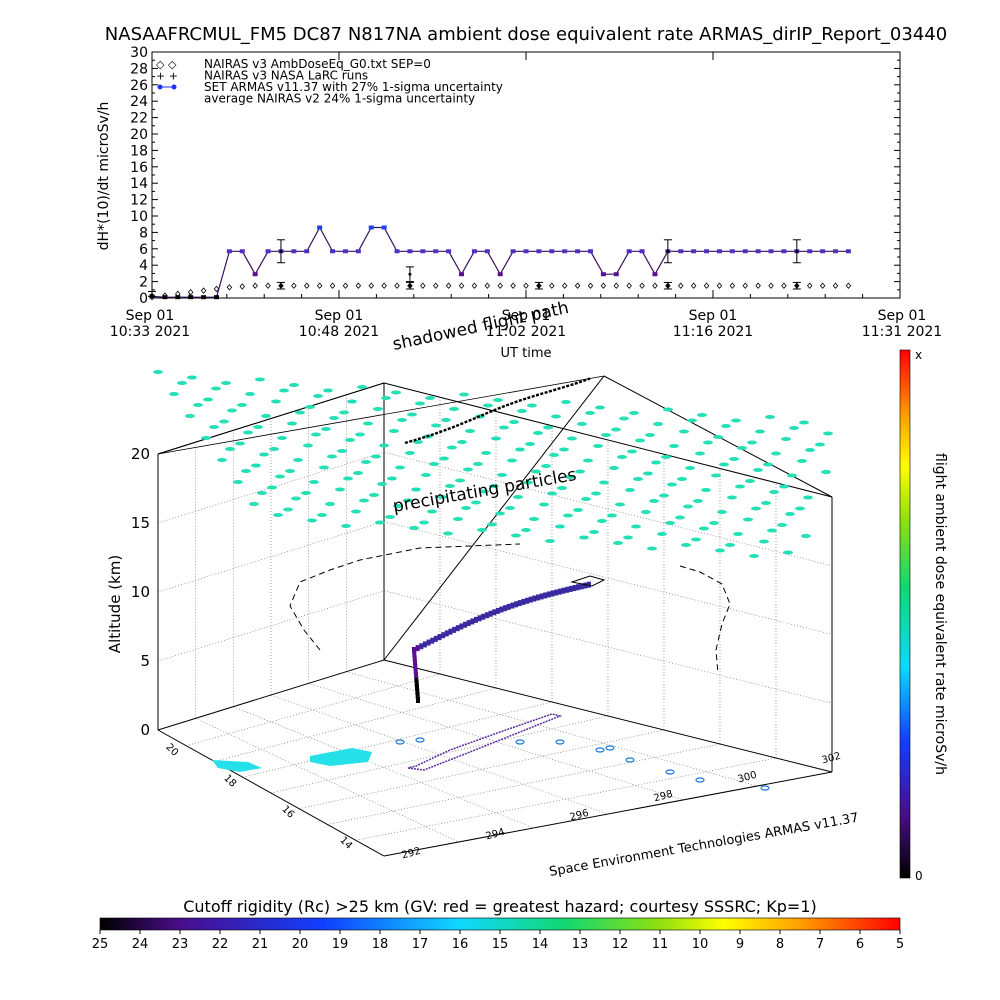 The image size is (1000, 1000). Describe the element at coordinates (166, 64) in the screenshot. I see `legend-symbol: ◇ ◇` at that location.